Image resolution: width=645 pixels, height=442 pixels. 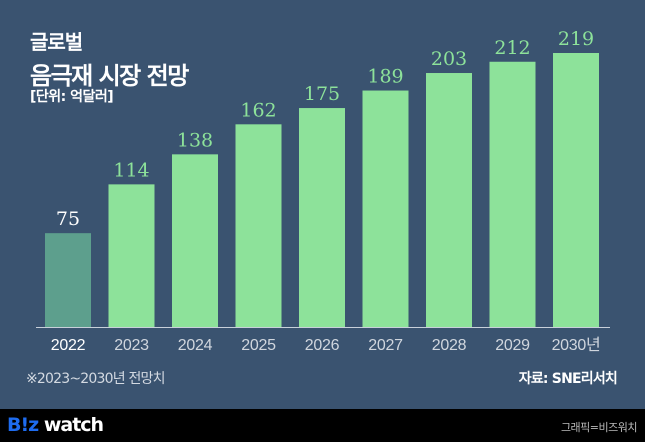 I want to click on chart-title: 음극재 시장 전망, so click(x=109, y=76).